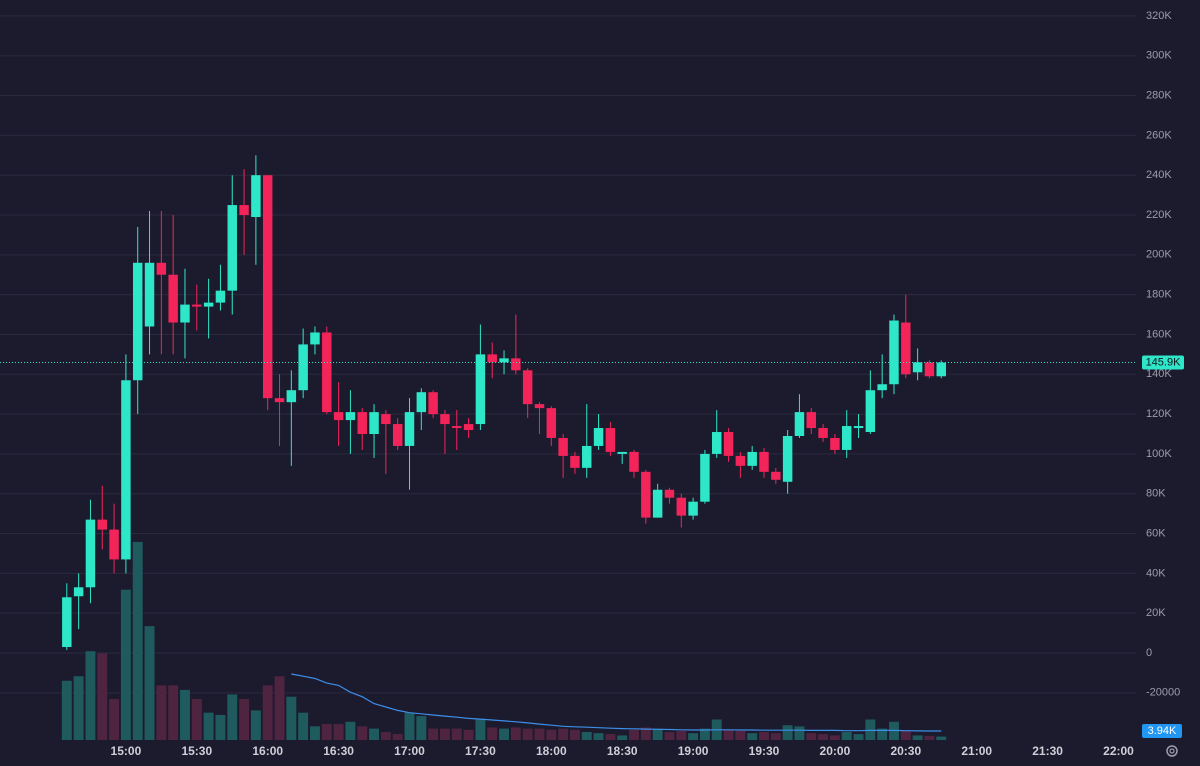 The width and height of the screenshot is (1200, 766). What do you see at coordinates (1159, 16) in the screenshot?
I see `y-tick-label: 320K` at bounding box center [1159, 16].